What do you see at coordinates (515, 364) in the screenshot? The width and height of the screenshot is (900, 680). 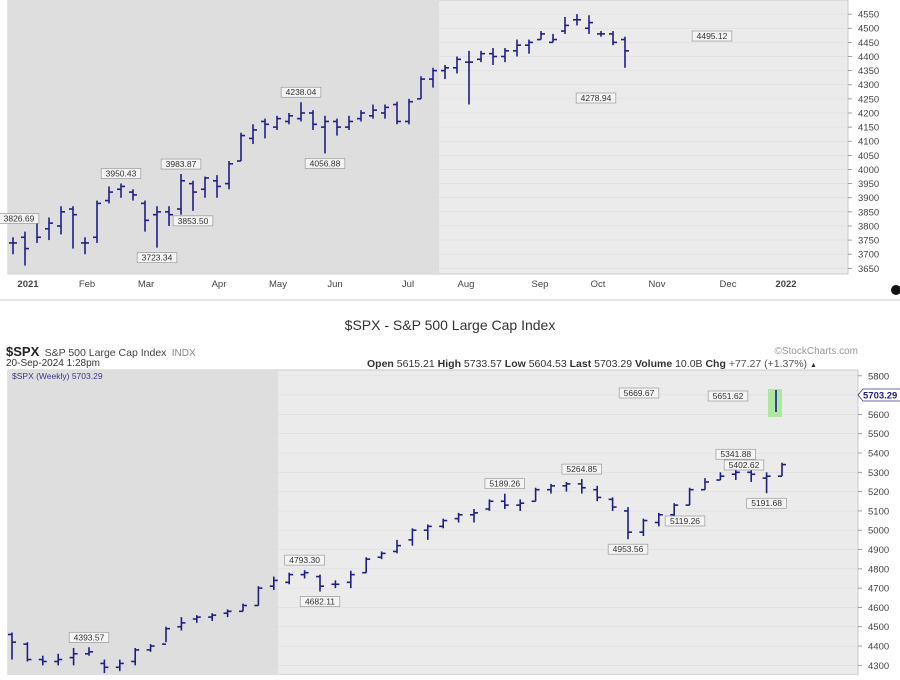 I see `low-label: Low` at bounding box center [515, 364].